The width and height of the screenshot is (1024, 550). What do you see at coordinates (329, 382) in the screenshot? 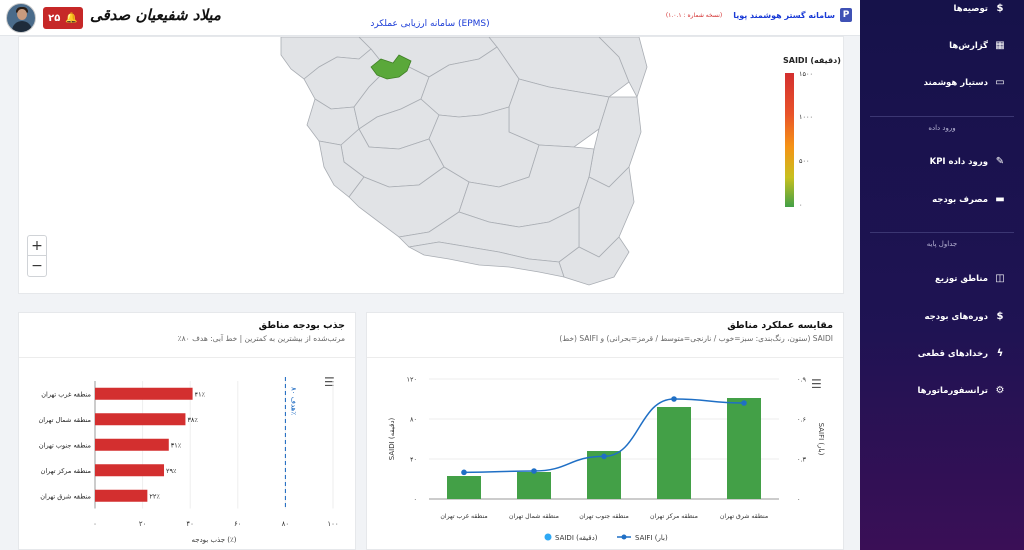
I see `budget-chart-menu-icon: ☰` at bounding box center [329, 382].